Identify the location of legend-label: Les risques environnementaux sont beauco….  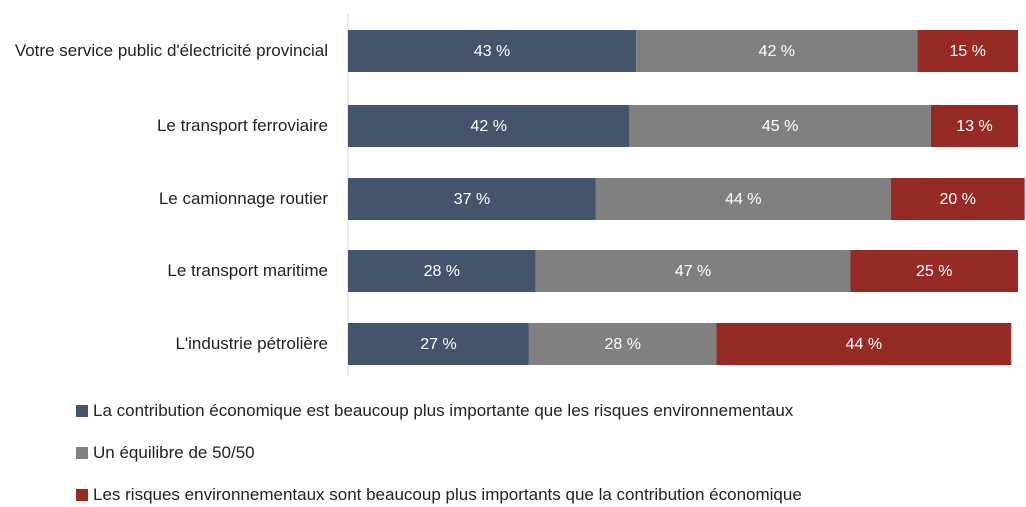
(447, 494).